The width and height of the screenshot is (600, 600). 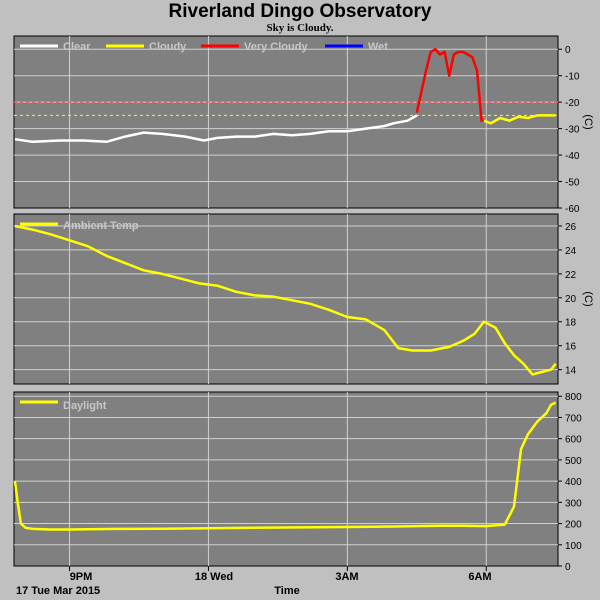 I want to click on legend-label-clear: Clear, so click(x=77, y=47).